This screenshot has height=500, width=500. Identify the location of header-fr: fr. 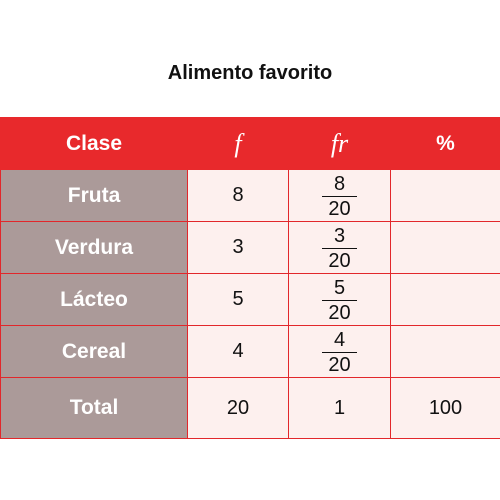
(339, 143).